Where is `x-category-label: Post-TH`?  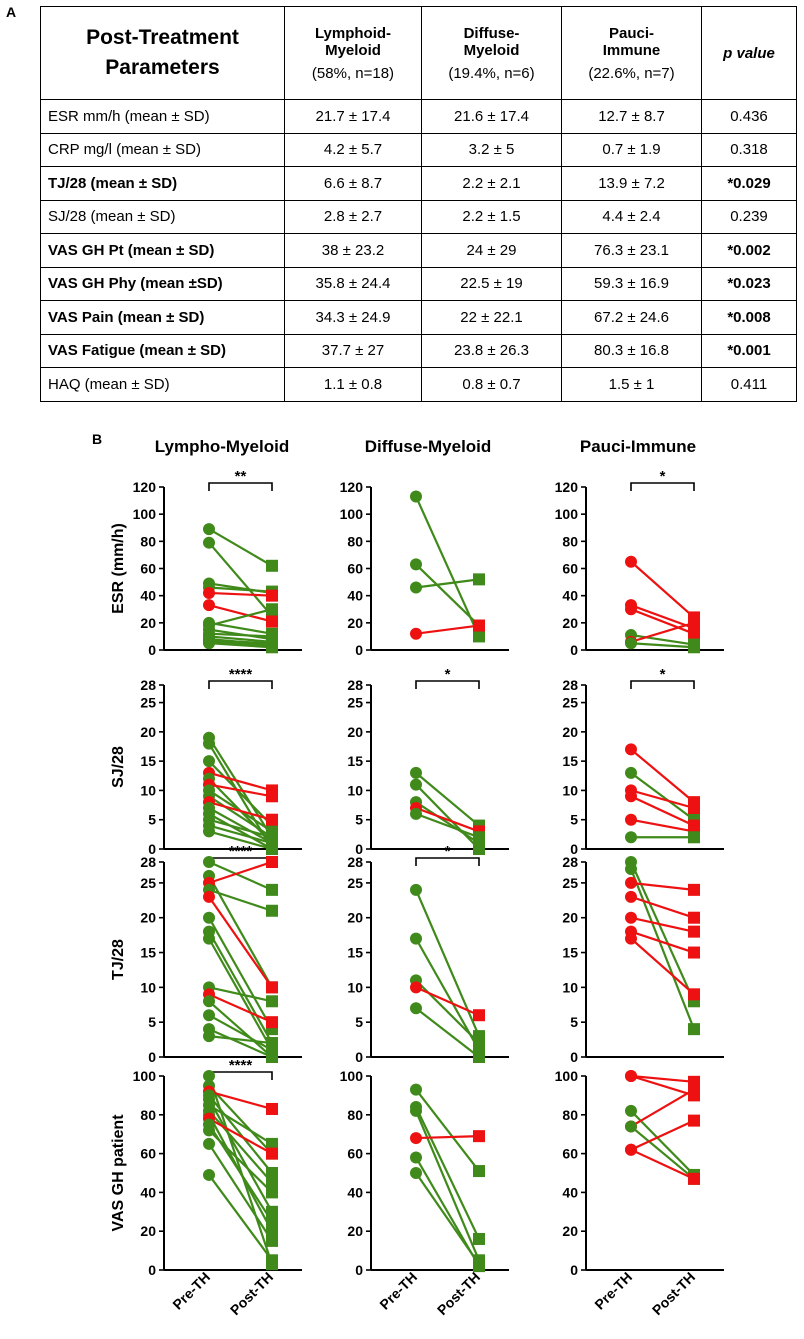 x-category-label: Post-TH is located at coordinates (458, 1293).